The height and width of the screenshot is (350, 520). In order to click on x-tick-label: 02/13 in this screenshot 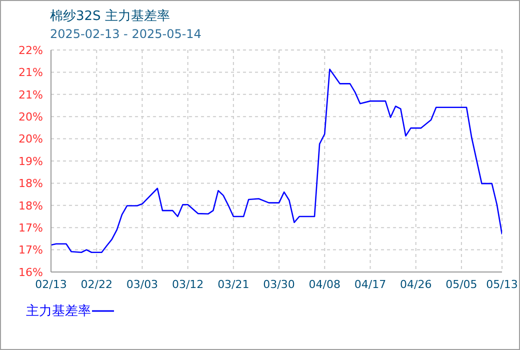, I will do `click(51, 284)`.